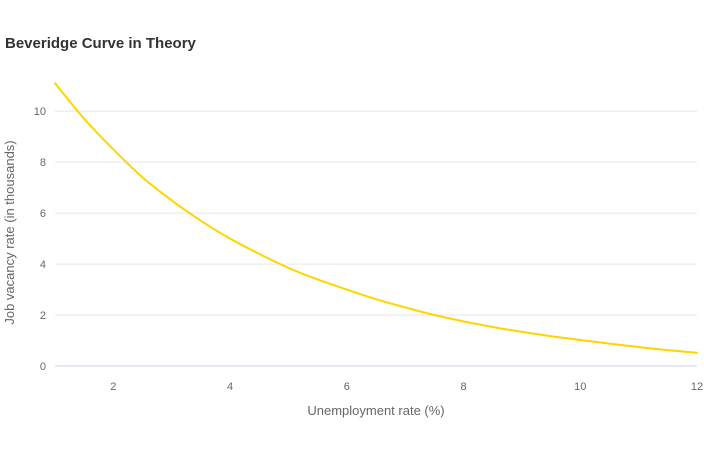 This screenshot has height=450, width=704. Describe the element at coordinates (113, 387) in the screenshot. I see `x-tick-label: 2` at that location.